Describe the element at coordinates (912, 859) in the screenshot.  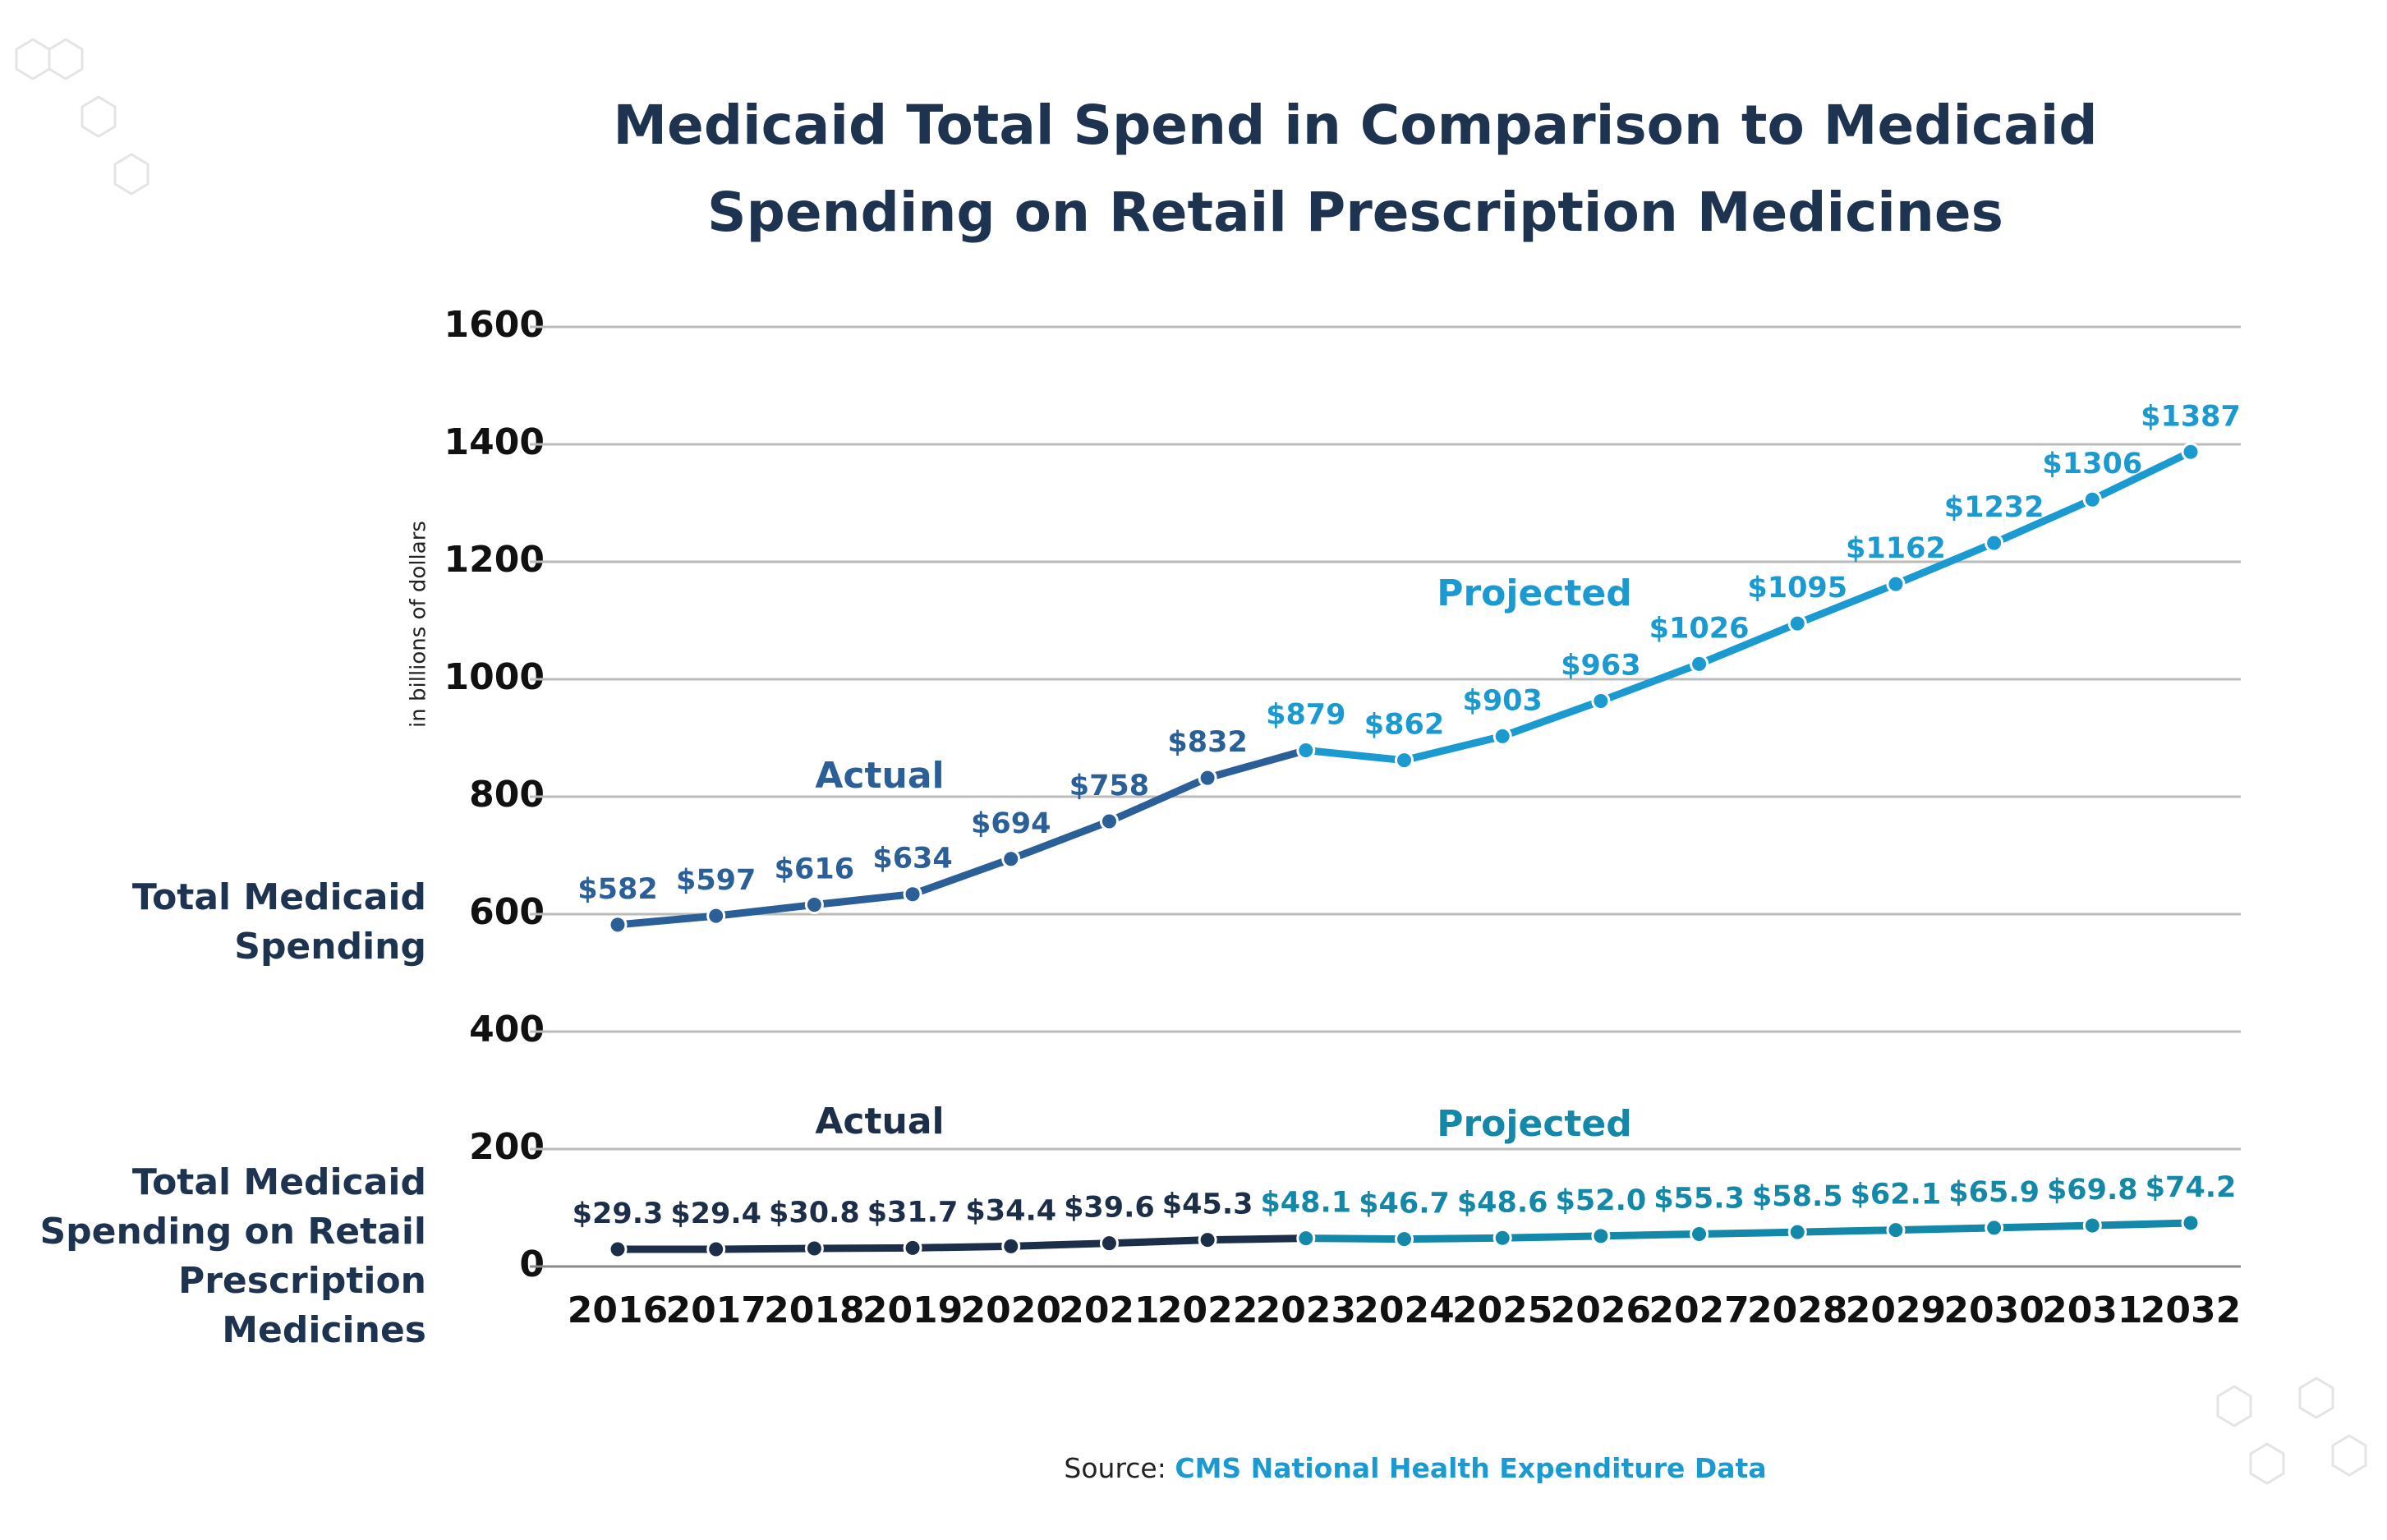
I see `data-label: $634` at that location.